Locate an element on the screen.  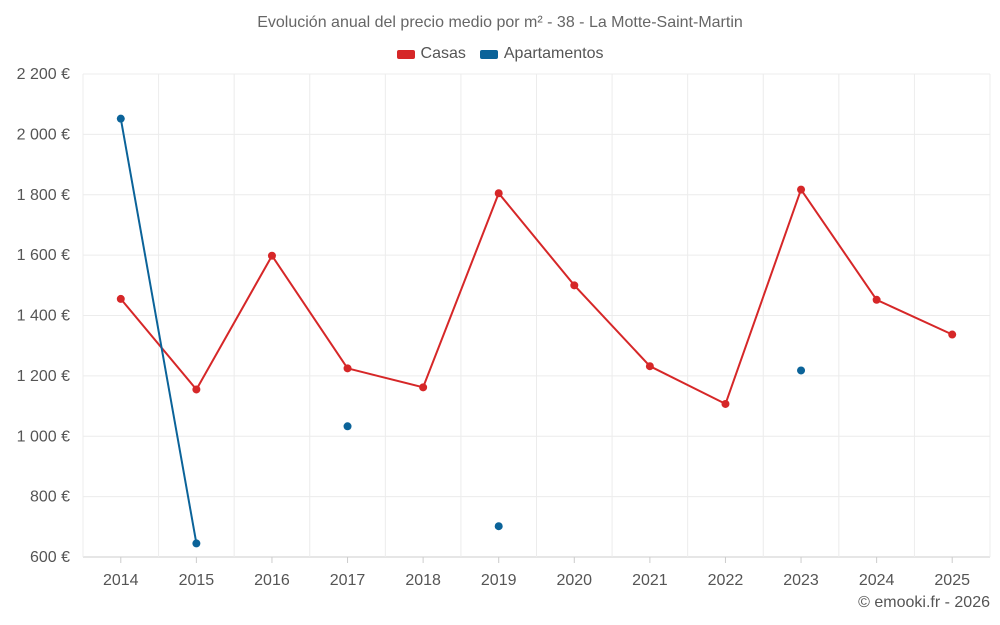
y-tick-label: 1 000 € is located at coordinates (43, 436).